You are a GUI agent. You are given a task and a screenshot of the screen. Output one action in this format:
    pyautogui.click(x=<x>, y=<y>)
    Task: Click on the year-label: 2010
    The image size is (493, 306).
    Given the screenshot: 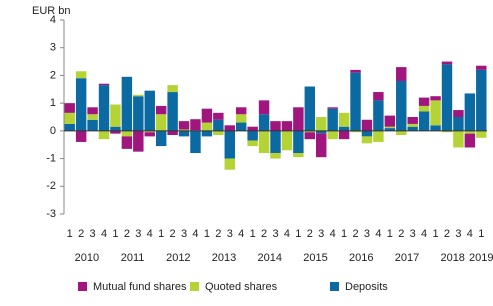 What is the action you would take?
    pyautogui.click(x=87, y=258)
    